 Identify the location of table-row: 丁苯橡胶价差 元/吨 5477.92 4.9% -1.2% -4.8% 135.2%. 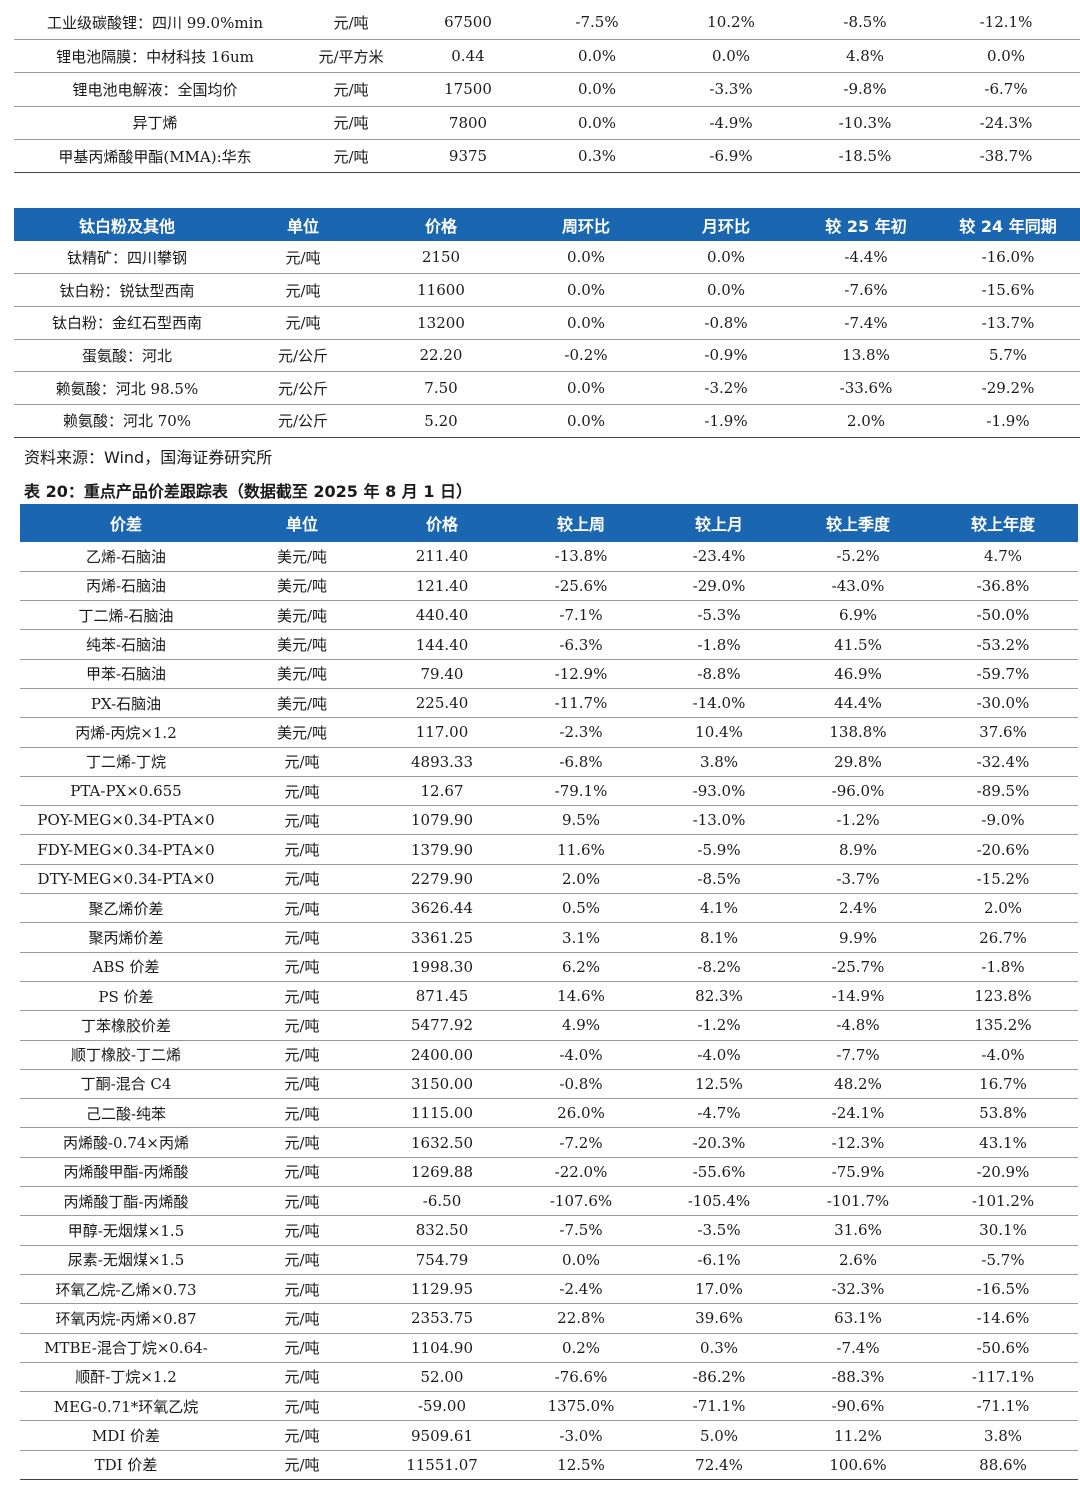
(549, 1025).